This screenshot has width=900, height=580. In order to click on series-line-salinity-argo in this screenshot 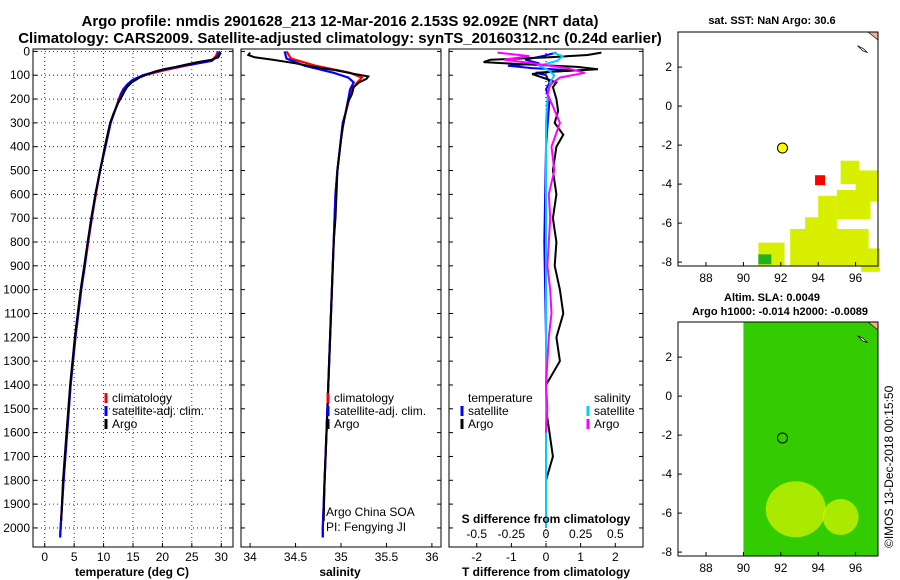, I will do `click(541, 242)`.